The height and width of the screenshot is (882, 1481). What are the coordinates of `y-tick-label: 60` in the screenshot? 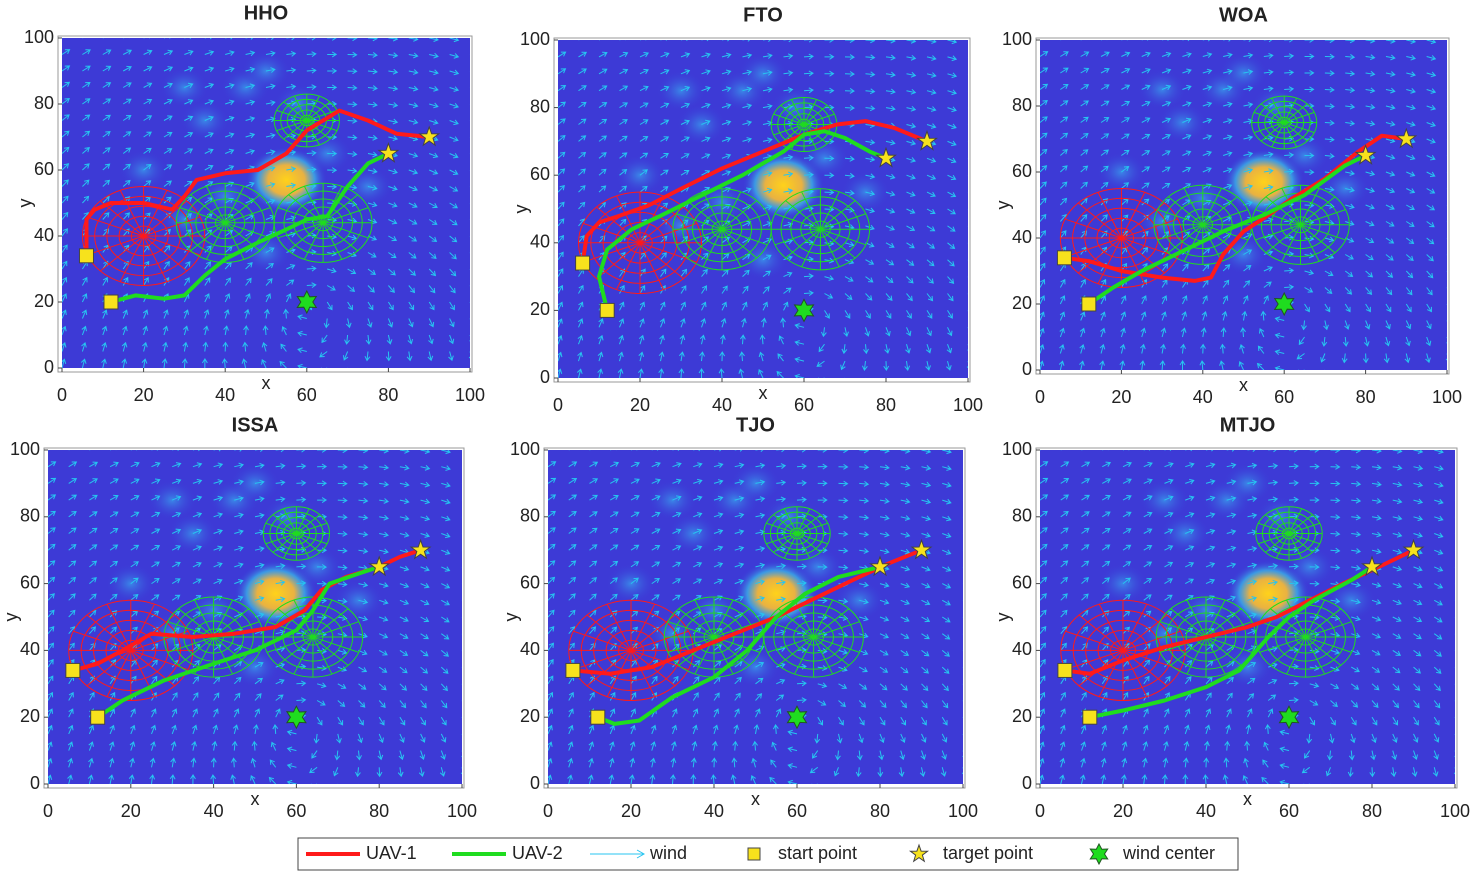 It's located at (1022, 171).